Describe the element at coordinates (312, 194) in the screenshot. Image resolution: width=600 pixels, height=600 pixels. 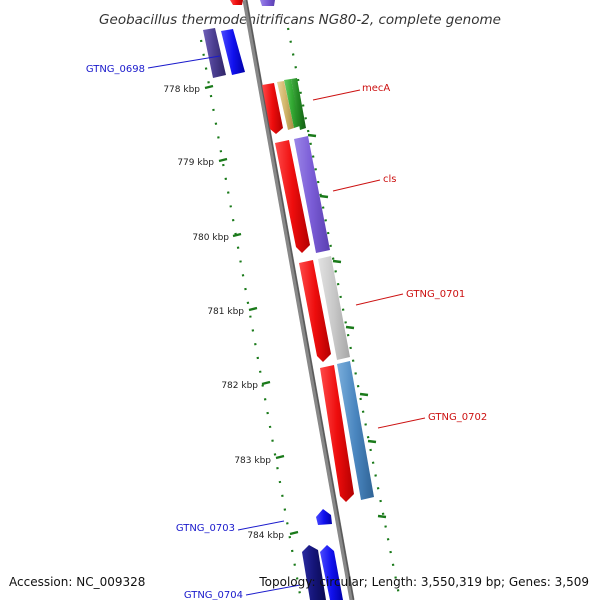
I see `gene-cls-purple` at that location.